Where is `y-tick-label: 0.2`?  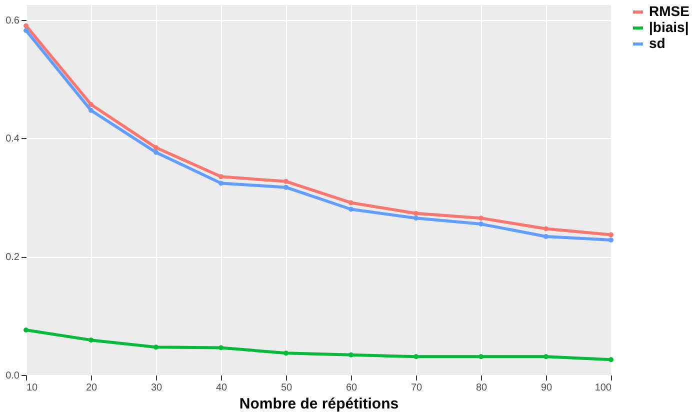 y-tick-label: 0.2 is located at coordinates (13, 258).